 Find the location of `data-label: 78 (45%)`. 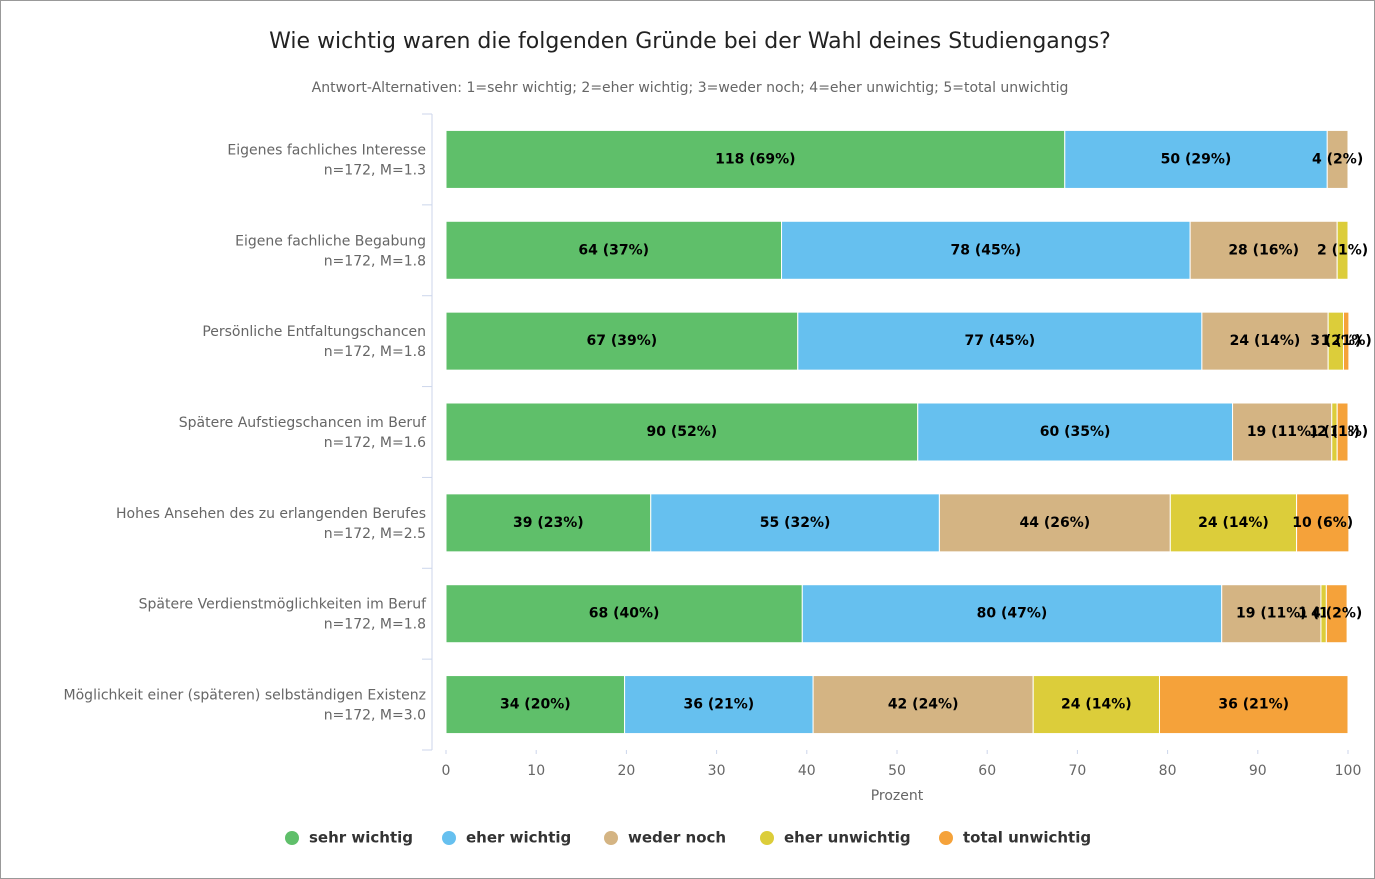

data-label: 78 (45%) is located at coordinates (986, 250).